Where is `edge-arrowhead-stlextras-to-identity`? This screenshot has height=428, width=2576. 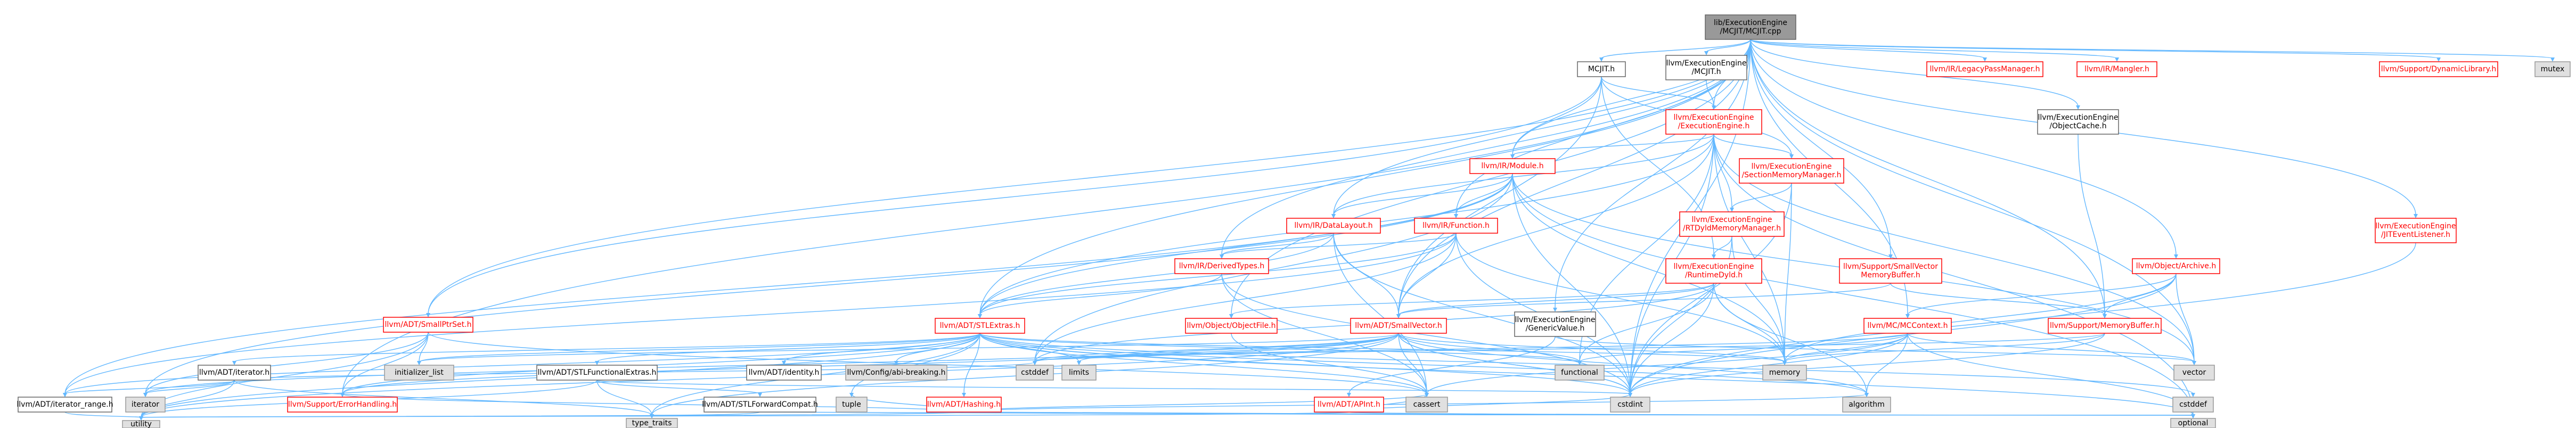 edge-arrowhead-stlextras-to-identity is located at coordinates (784, 363).